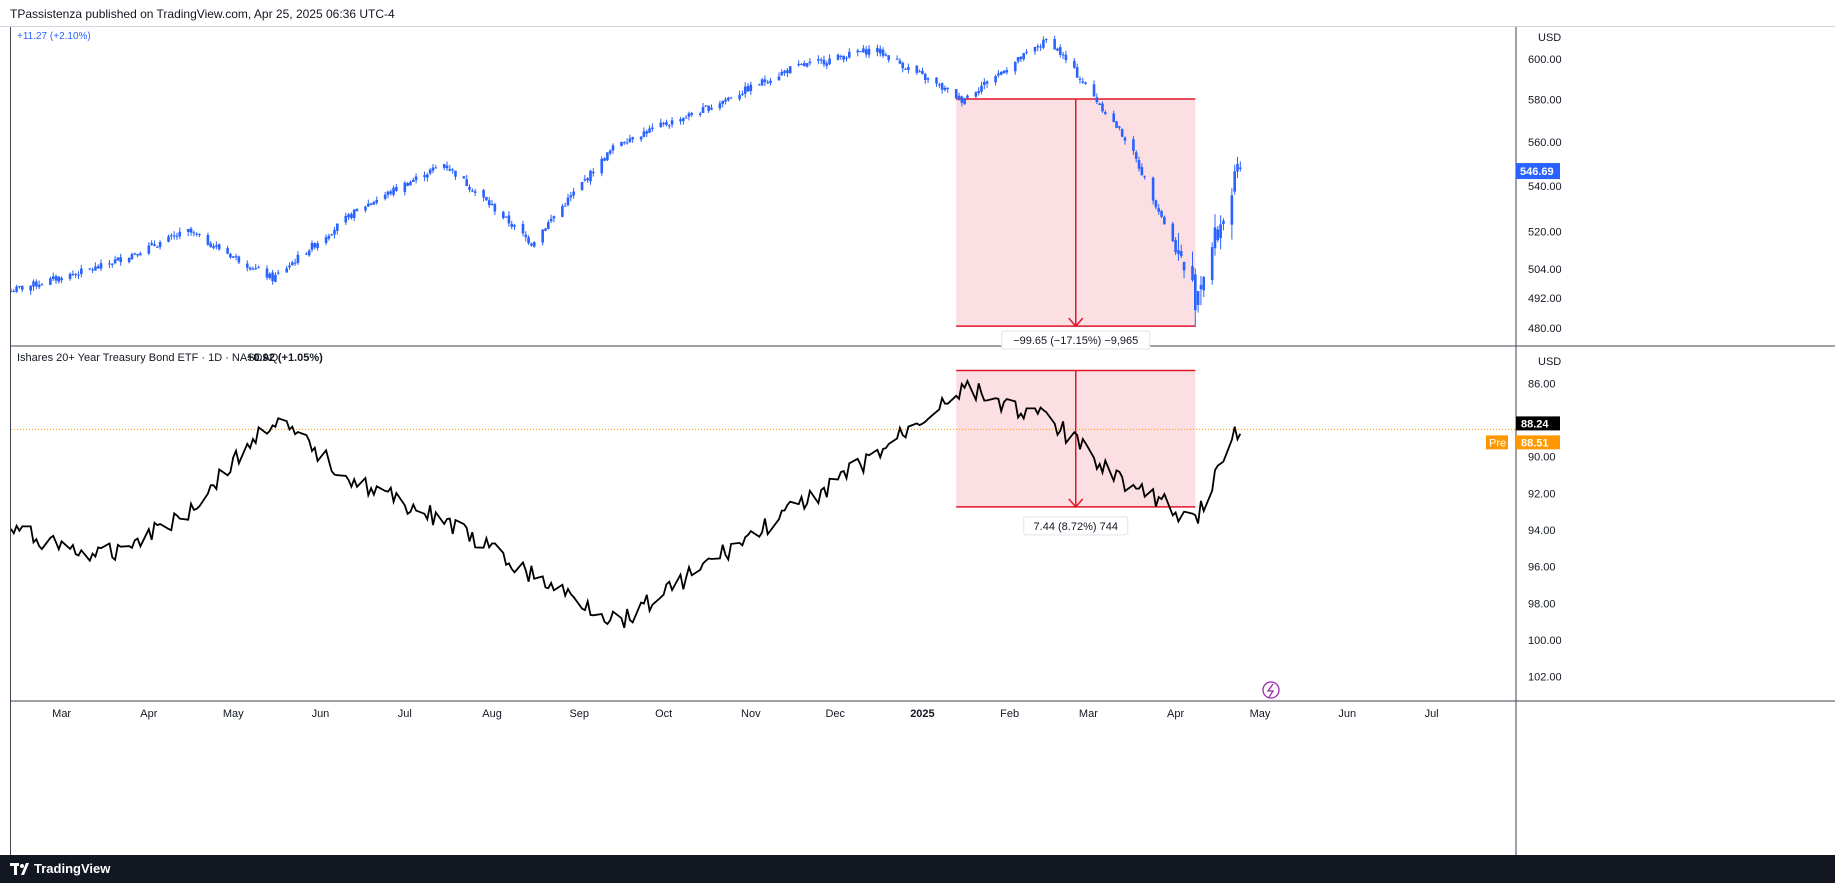  I want to click on bottom-y-tick-label: 92.00, so click(1542, 494).